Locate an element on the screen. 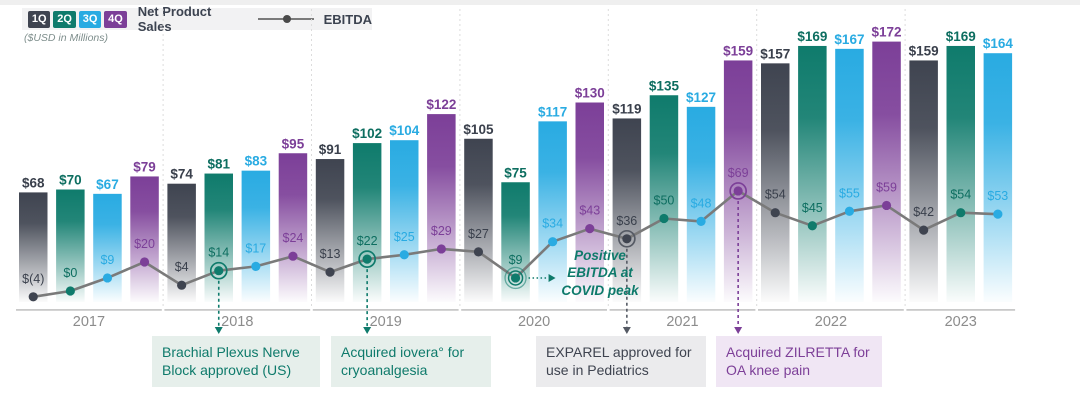 This screenshot has width=1080, height=400. ebitda-point-2019-2q is located at coordinates (367, 259).